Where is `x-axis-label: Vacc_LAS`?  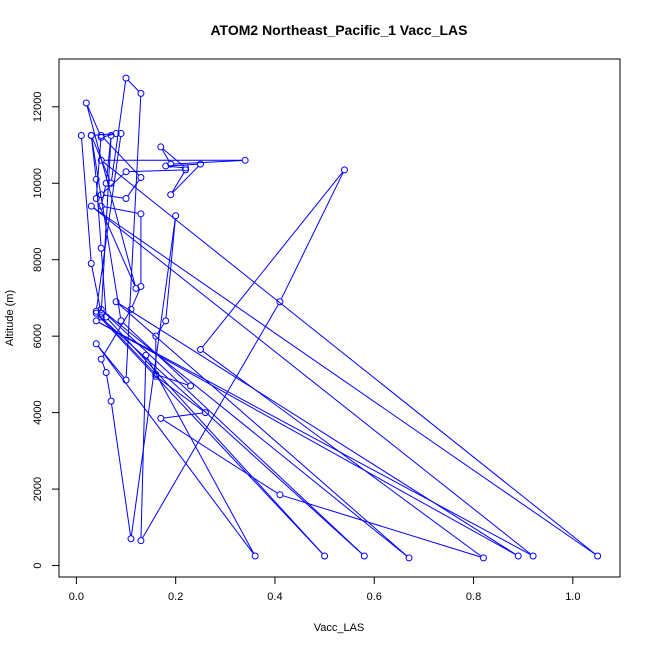 x-axis-label: Vacc_LAS is located at coordinates (339, 628).